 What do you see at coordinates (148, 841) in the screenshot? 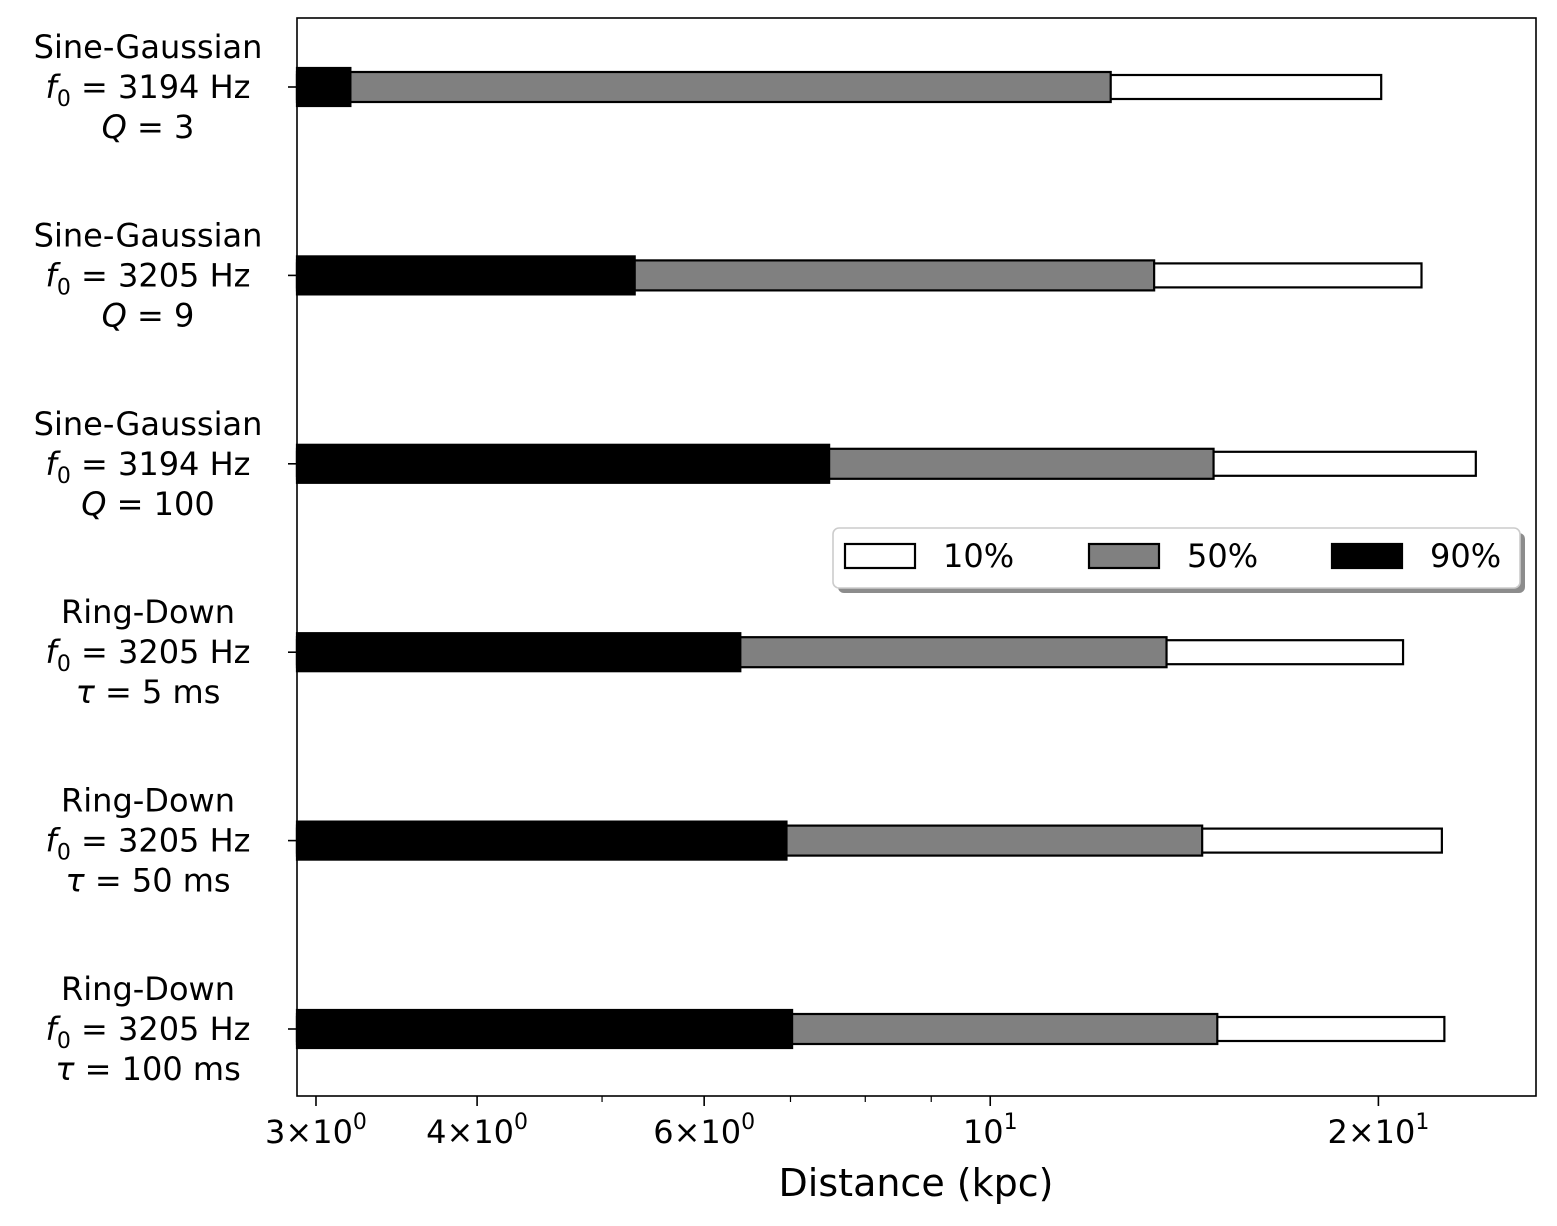
I see `y-tick-label-5: Ring-Down f0 = 3205 Hz τ = 50 ms` at bounding box center [148, 841].